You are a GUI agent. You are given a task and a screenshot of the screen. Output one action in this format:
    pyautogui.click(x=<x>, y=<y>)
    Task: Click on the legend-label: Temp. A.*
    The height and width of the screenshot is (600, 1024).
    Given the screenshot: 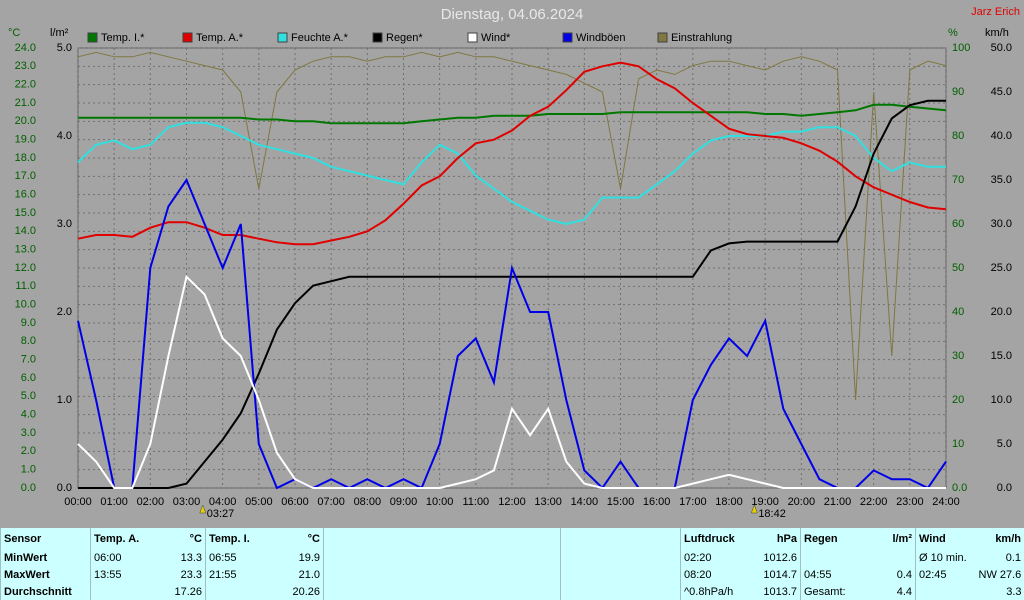 What is the action you would take?
    pyautogui.click(x=220, y=38)
    